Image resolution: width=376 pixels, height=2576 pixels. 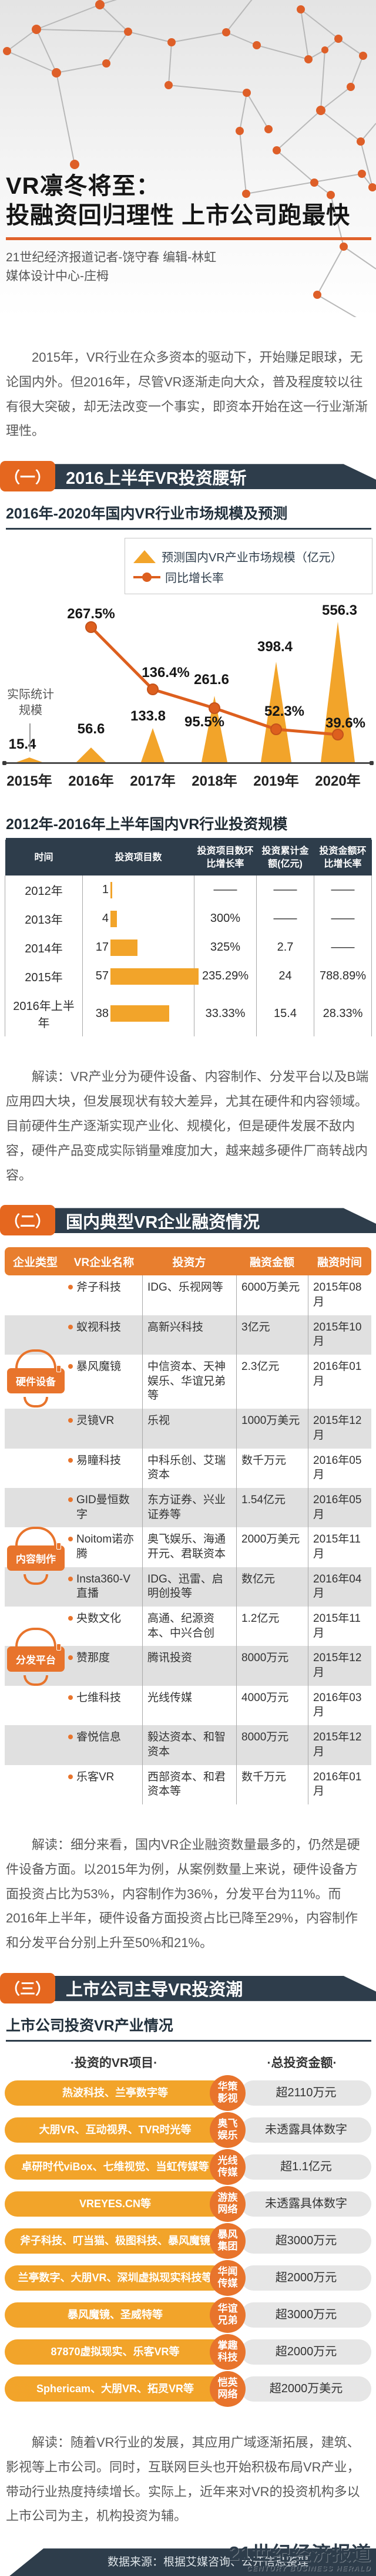 I want to click on value-label-2019: 398.4, so click(x=275, y=647).